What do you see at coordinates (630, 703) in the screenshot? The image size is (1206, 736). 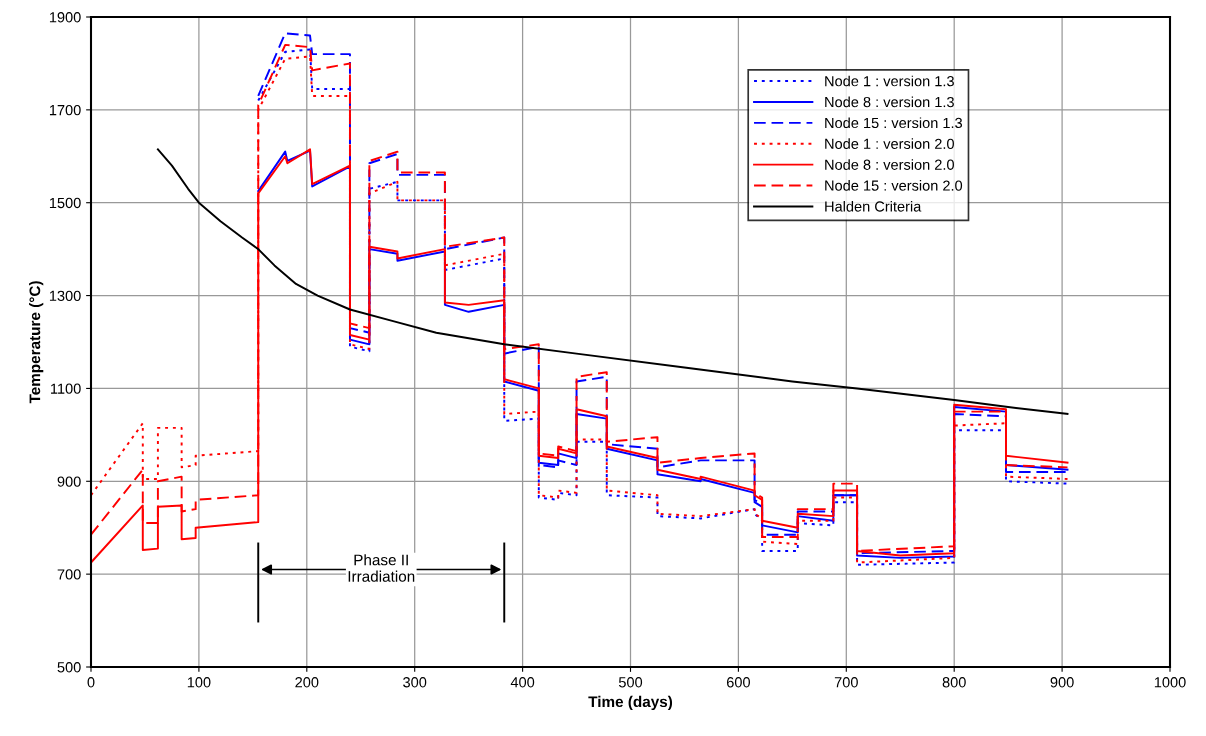 I see `x-axis-title: Time (days)` at bounding box center [630, 703].